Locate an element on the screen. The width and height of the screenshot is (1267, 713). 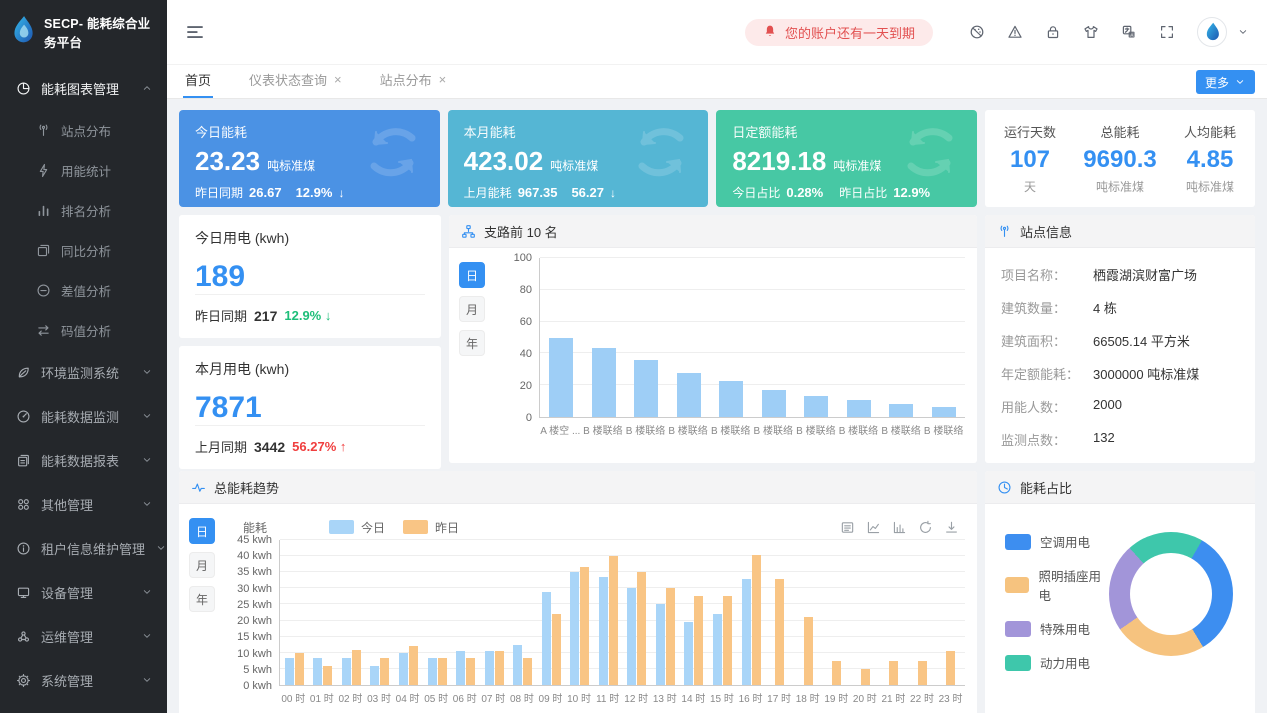
month-power-value: 7871 is located at coordinates (228, 407).